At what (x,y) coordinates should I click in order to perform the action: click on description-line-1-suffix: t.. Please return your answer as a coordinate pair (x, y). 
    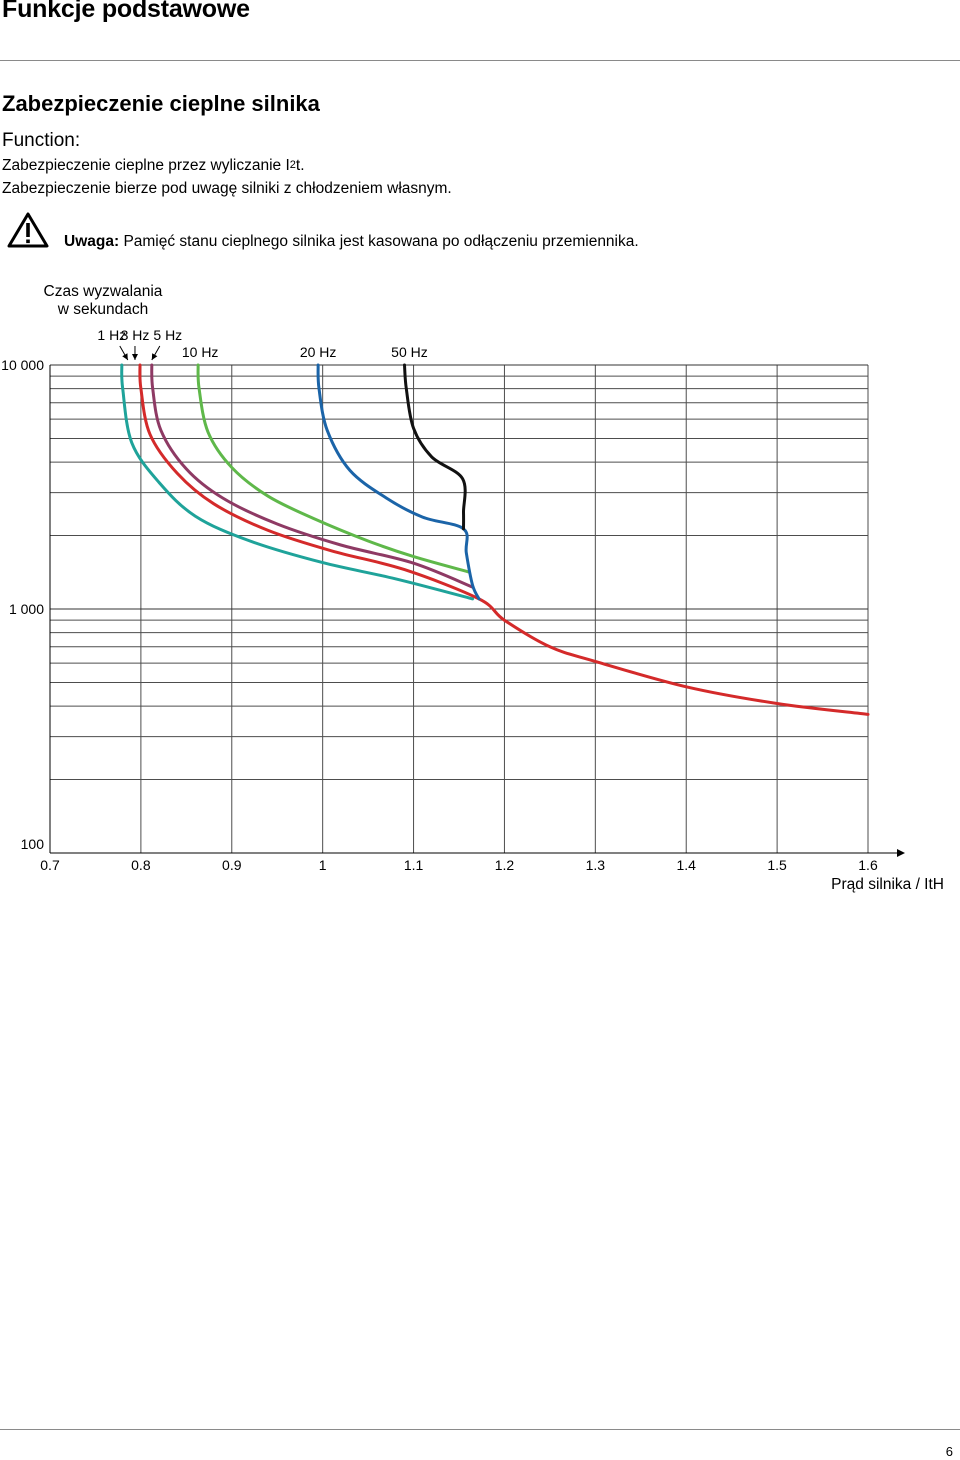
    Looking at the image, I should click on (300, 165).